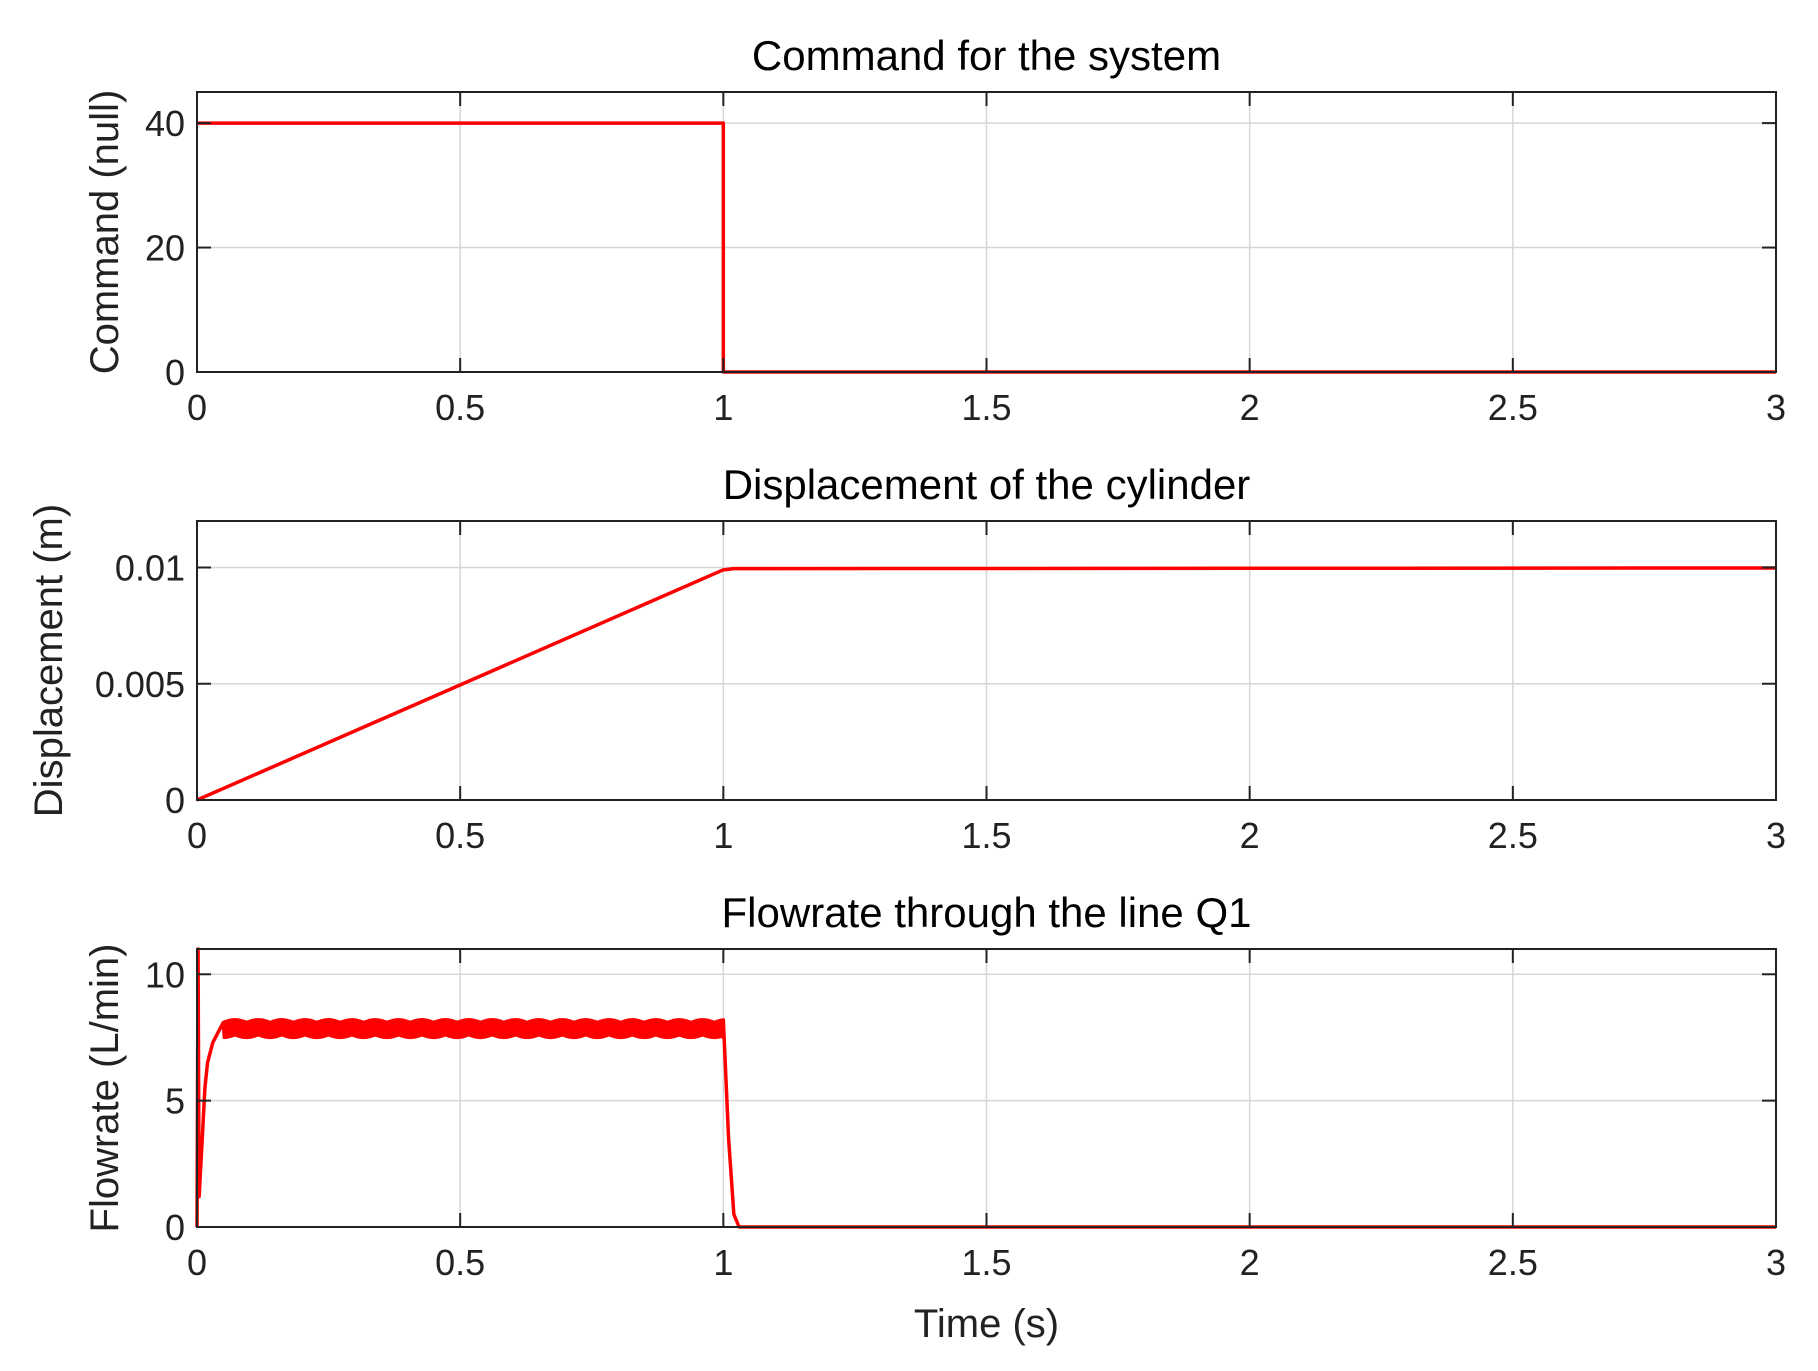 Image resolution: width=1818 pixels, height=1371 pixels. What do you see at coordinates (986, 1324) in the screenshot?
I see `x-axis-label: Time (s)` at bounding box center [986, 1324].